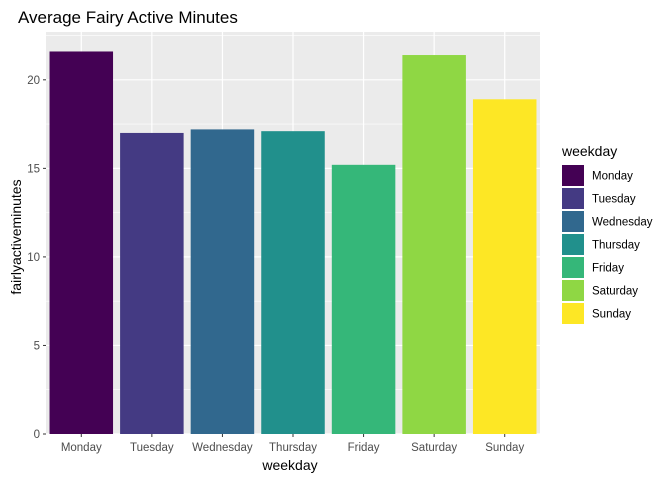  I want to click on legend-label: Sunday, so click(611, 315).